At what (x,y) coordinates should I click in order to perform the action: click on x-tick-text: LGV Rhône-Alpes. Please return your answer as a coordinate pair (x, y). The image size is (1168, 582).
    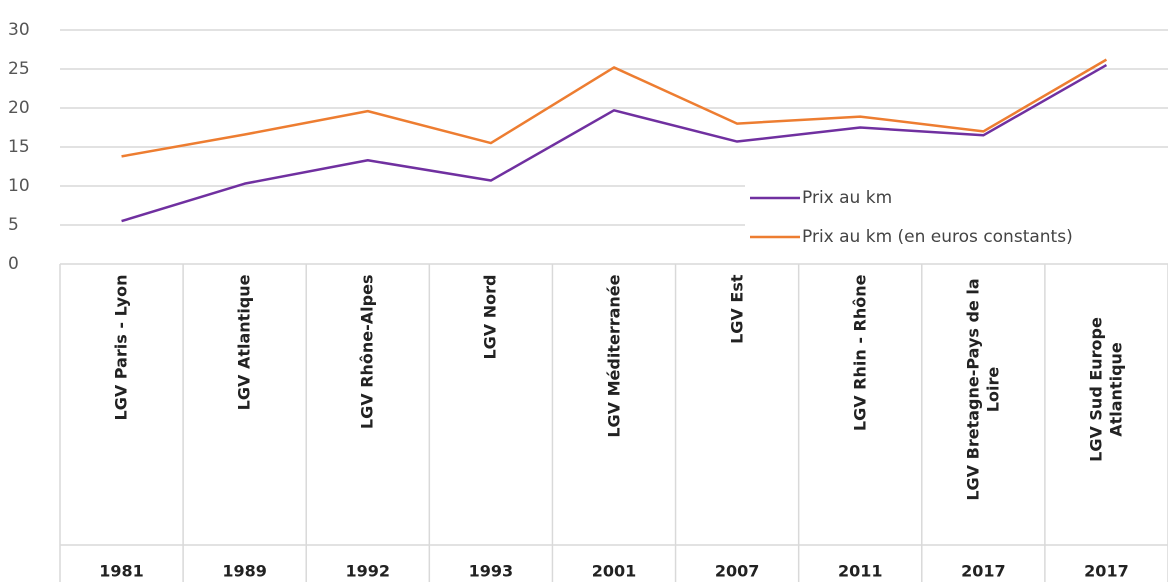
    Looking at the image, I should click on (367, 352).